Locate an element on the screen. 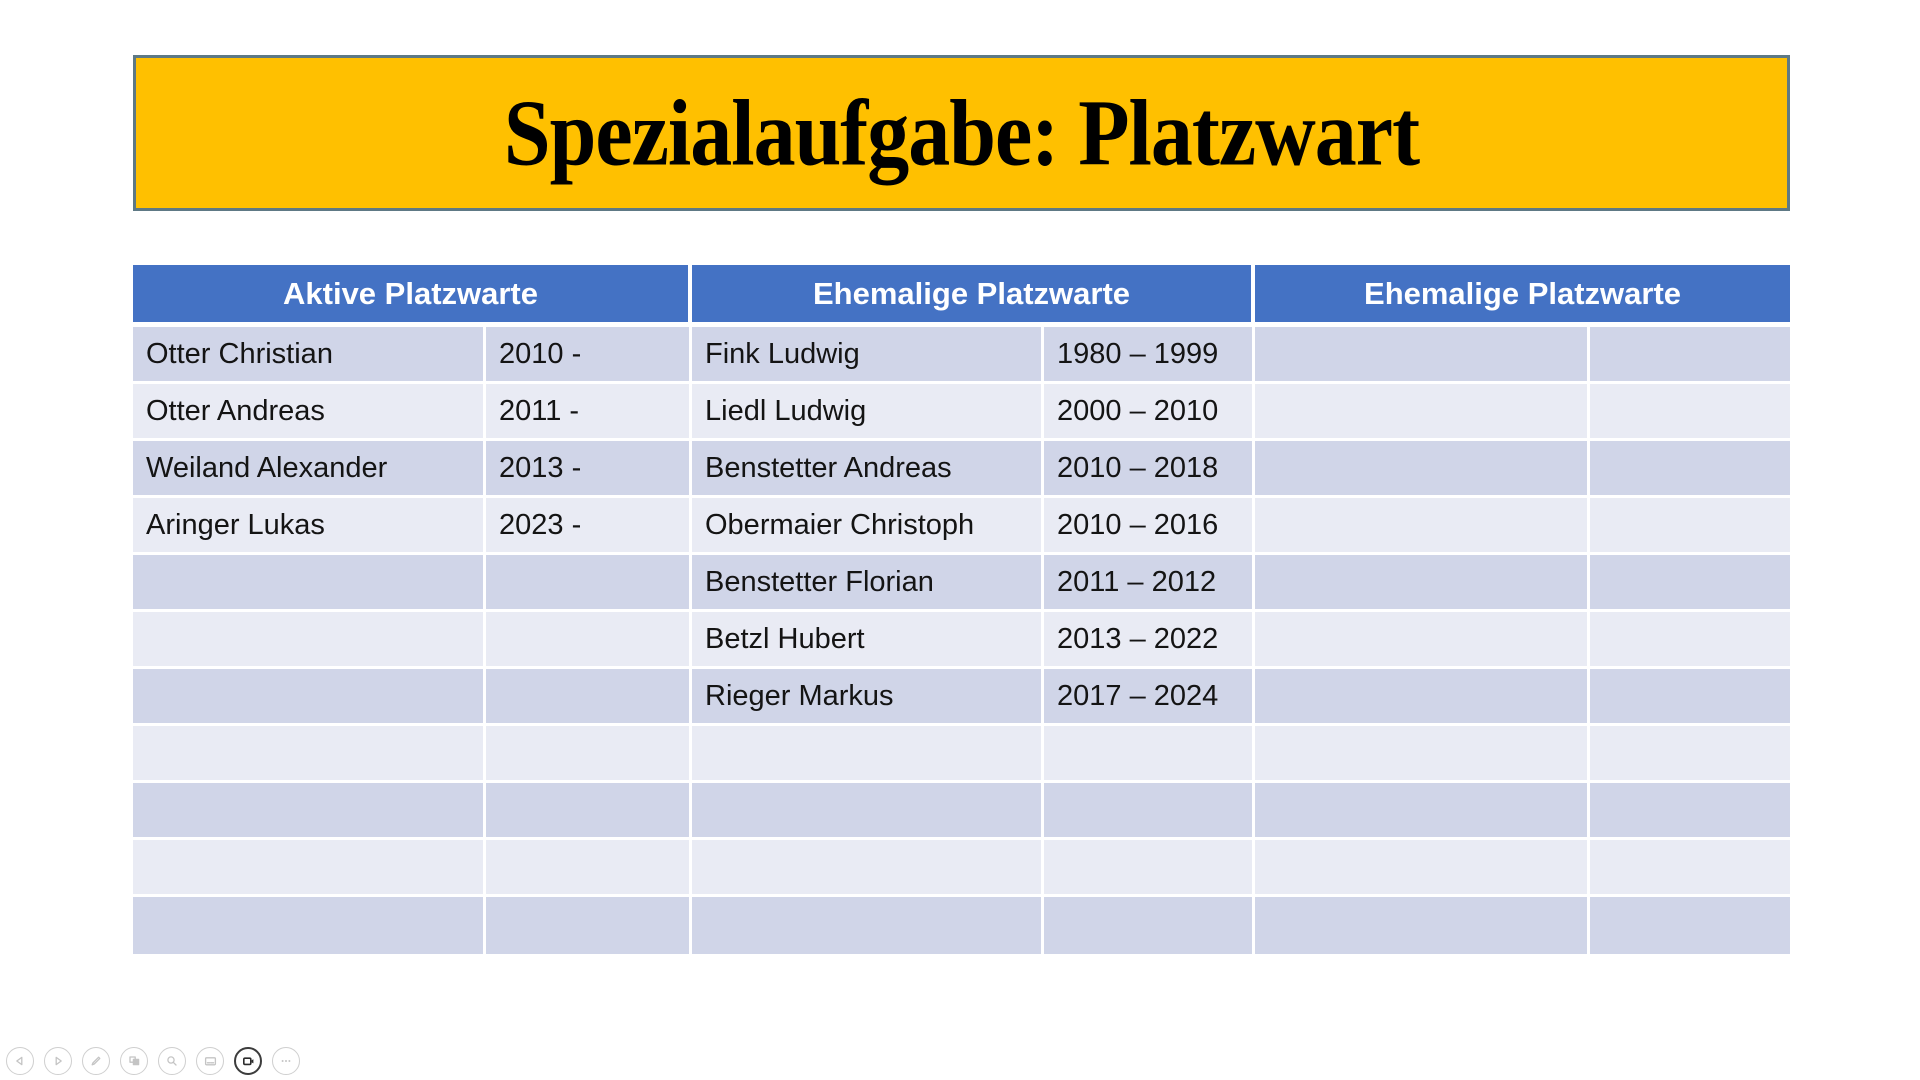 The image size is (1920, 1080). table-cell: 2013 - is located at coordinates (589, 469).